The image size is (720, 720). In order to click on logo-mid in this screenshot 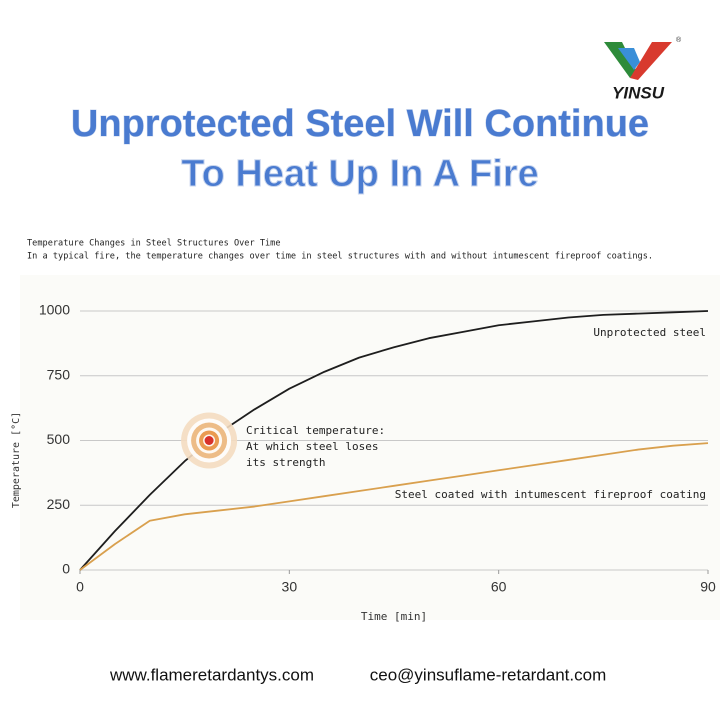, I will do `click(629, 59)`.